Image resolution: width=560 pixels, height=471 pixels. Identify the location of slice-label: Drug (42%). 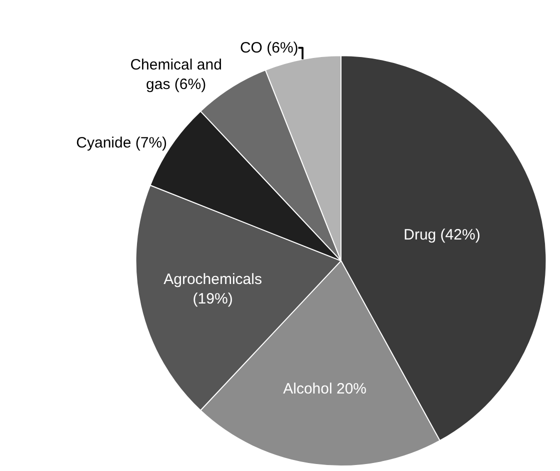
(442, 235).